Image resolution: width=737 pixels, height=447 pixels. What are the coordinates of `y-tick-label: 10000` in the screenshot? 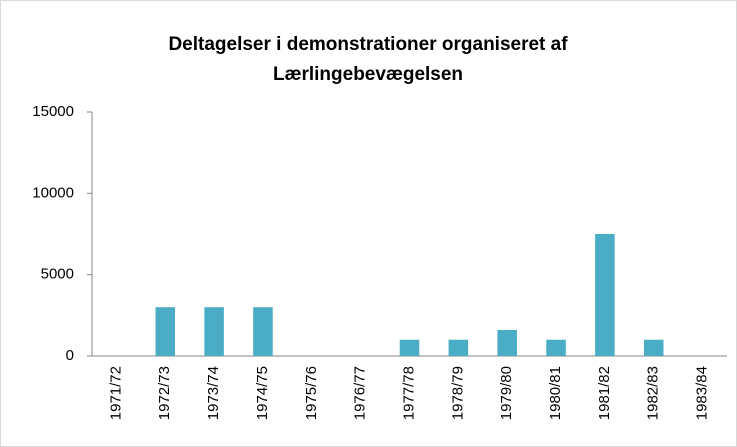 It's located at (53, 192).